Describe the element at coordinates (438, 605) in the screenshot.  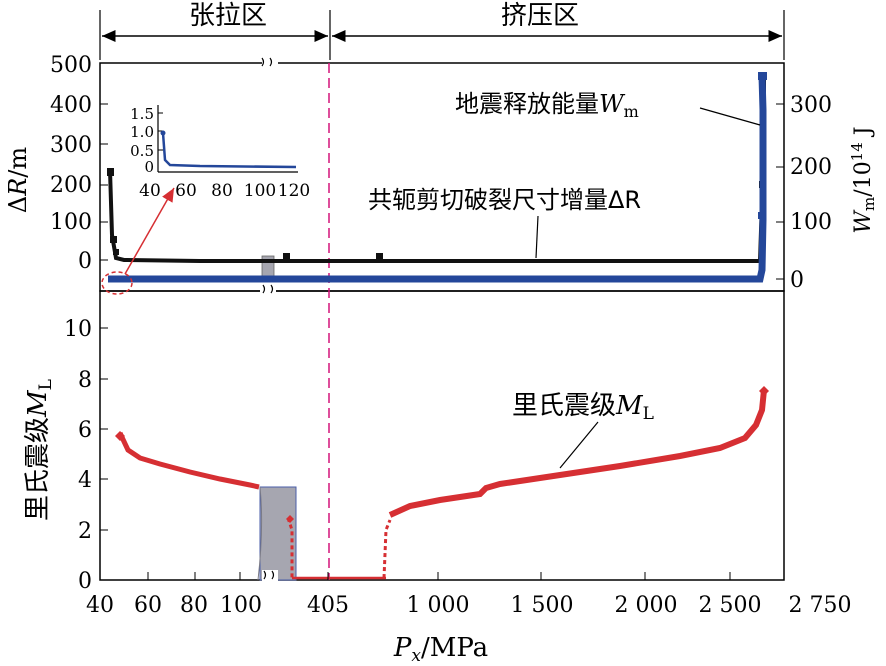
I see `xtick-1000: 1 000` at that location.